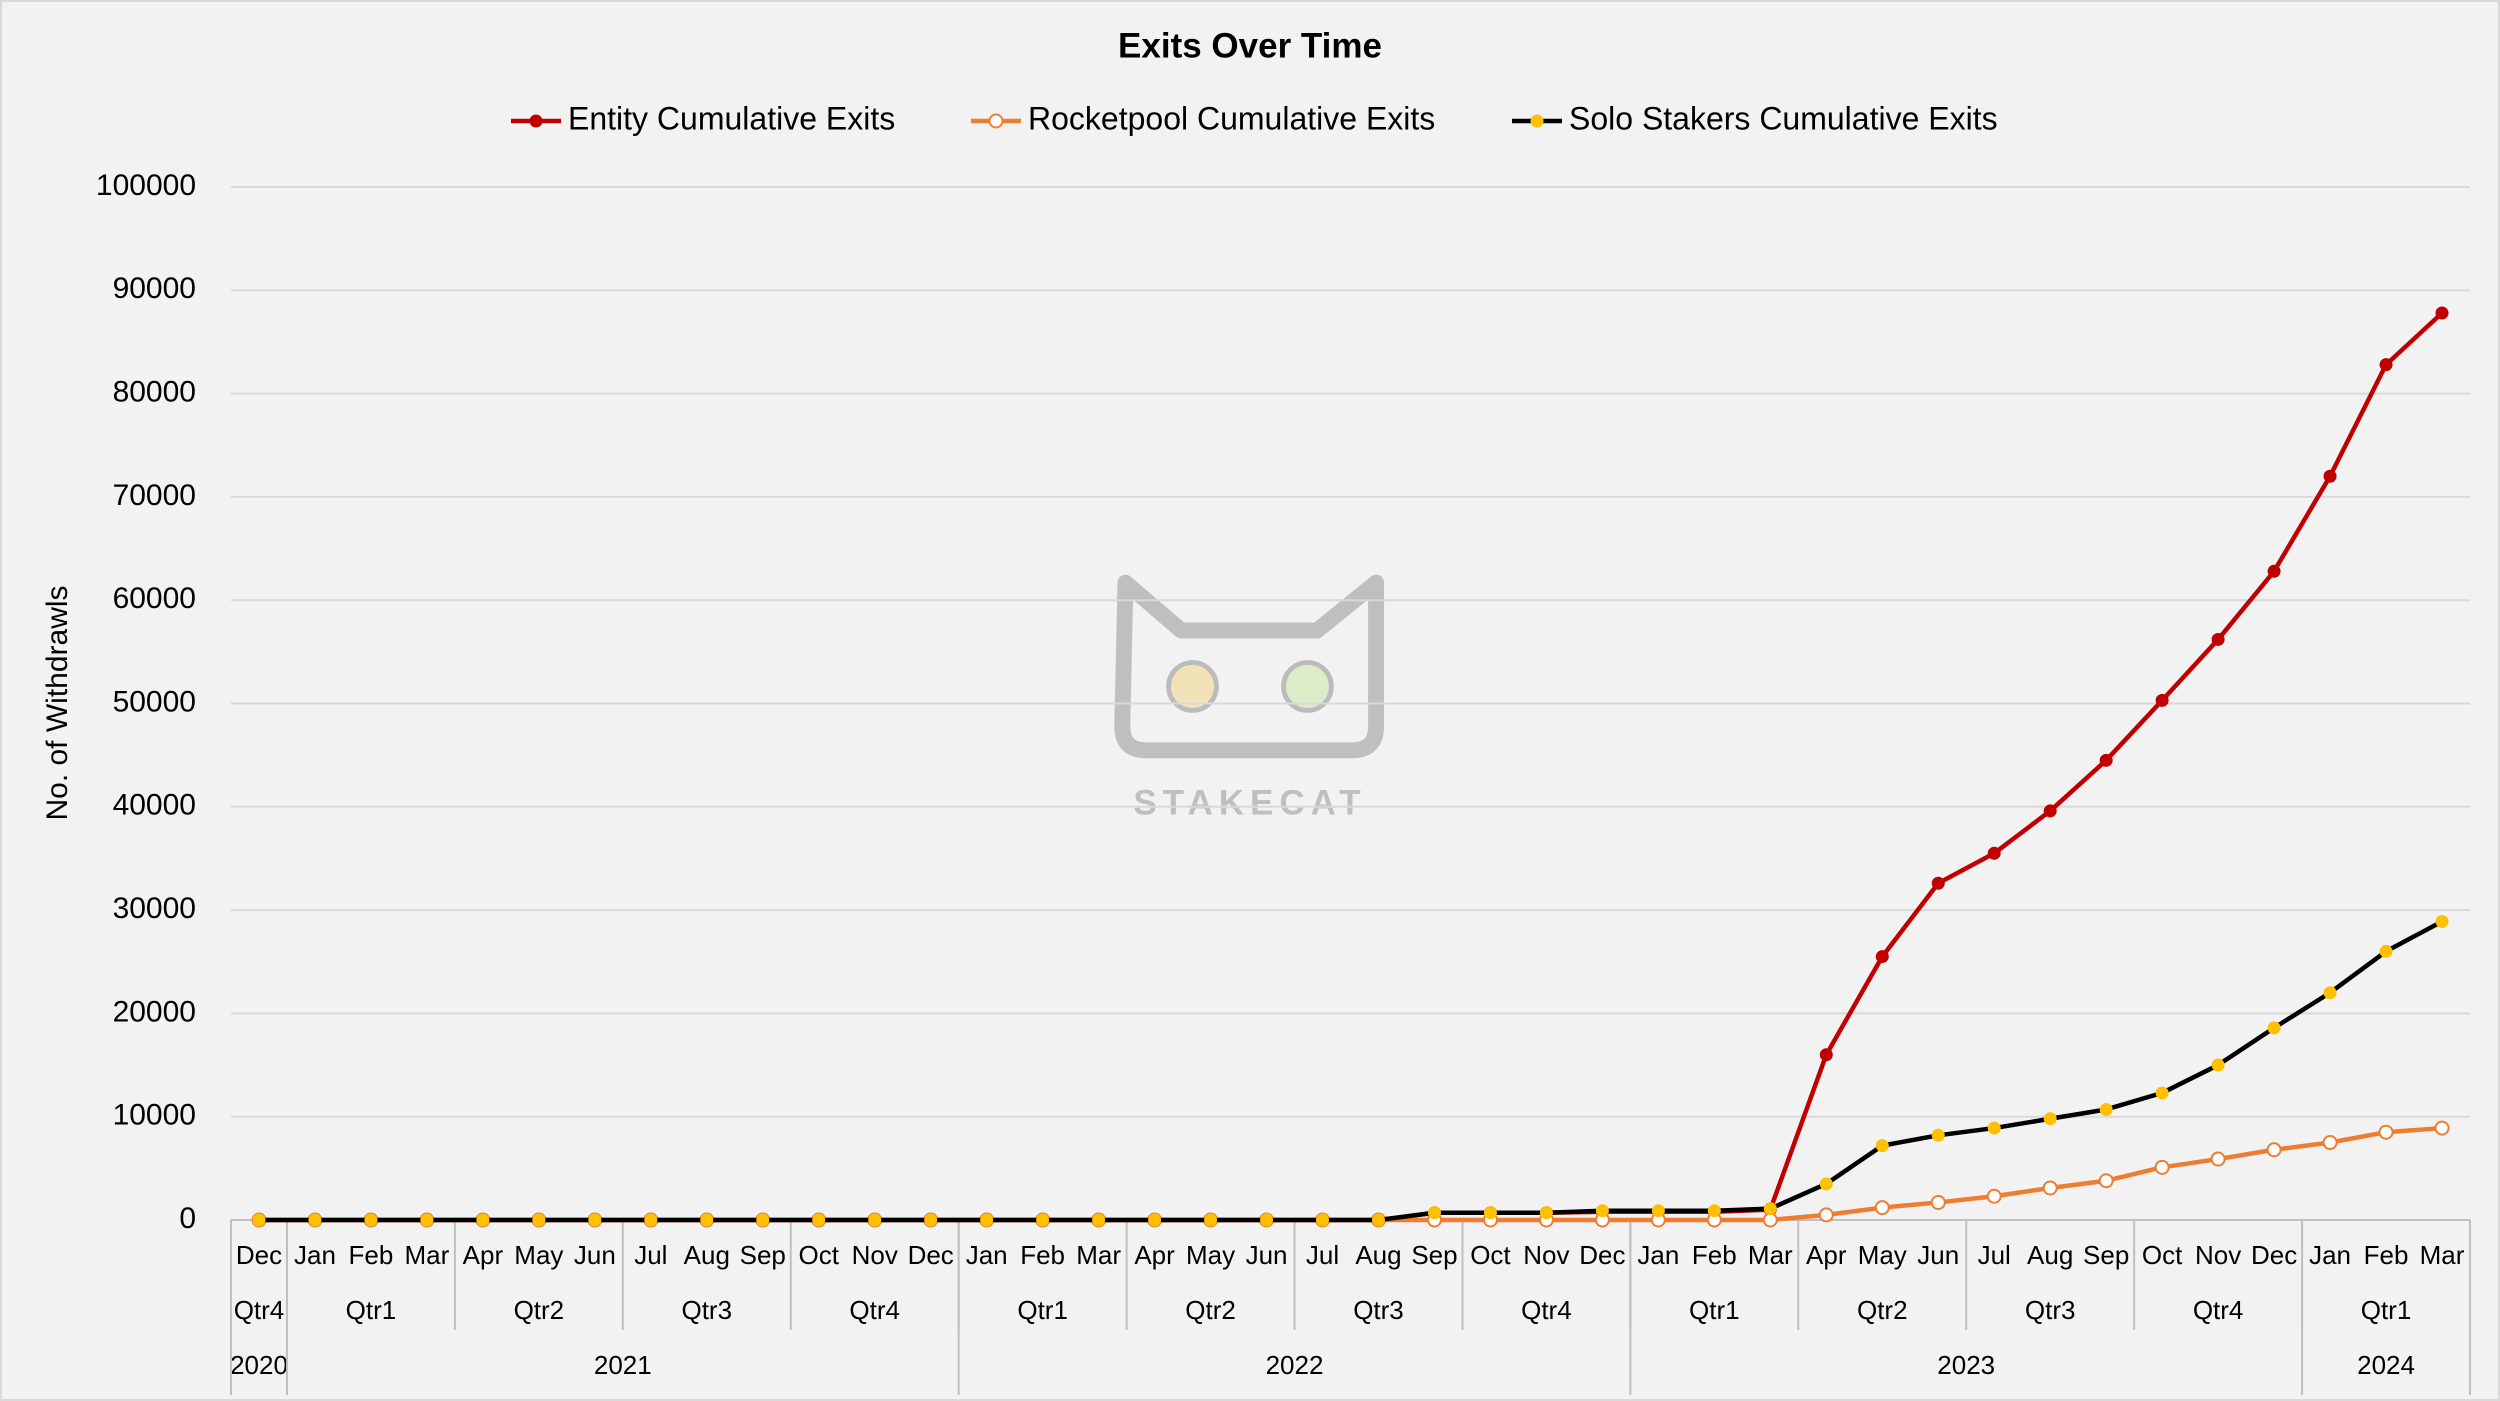 Image resolution: width=2500 pixels, height=1401 pixels. What do you see at coordinates (154, 1011) in the screenshot?
I see `y-tick-label: 20000` at bounding box center [154, 1011].